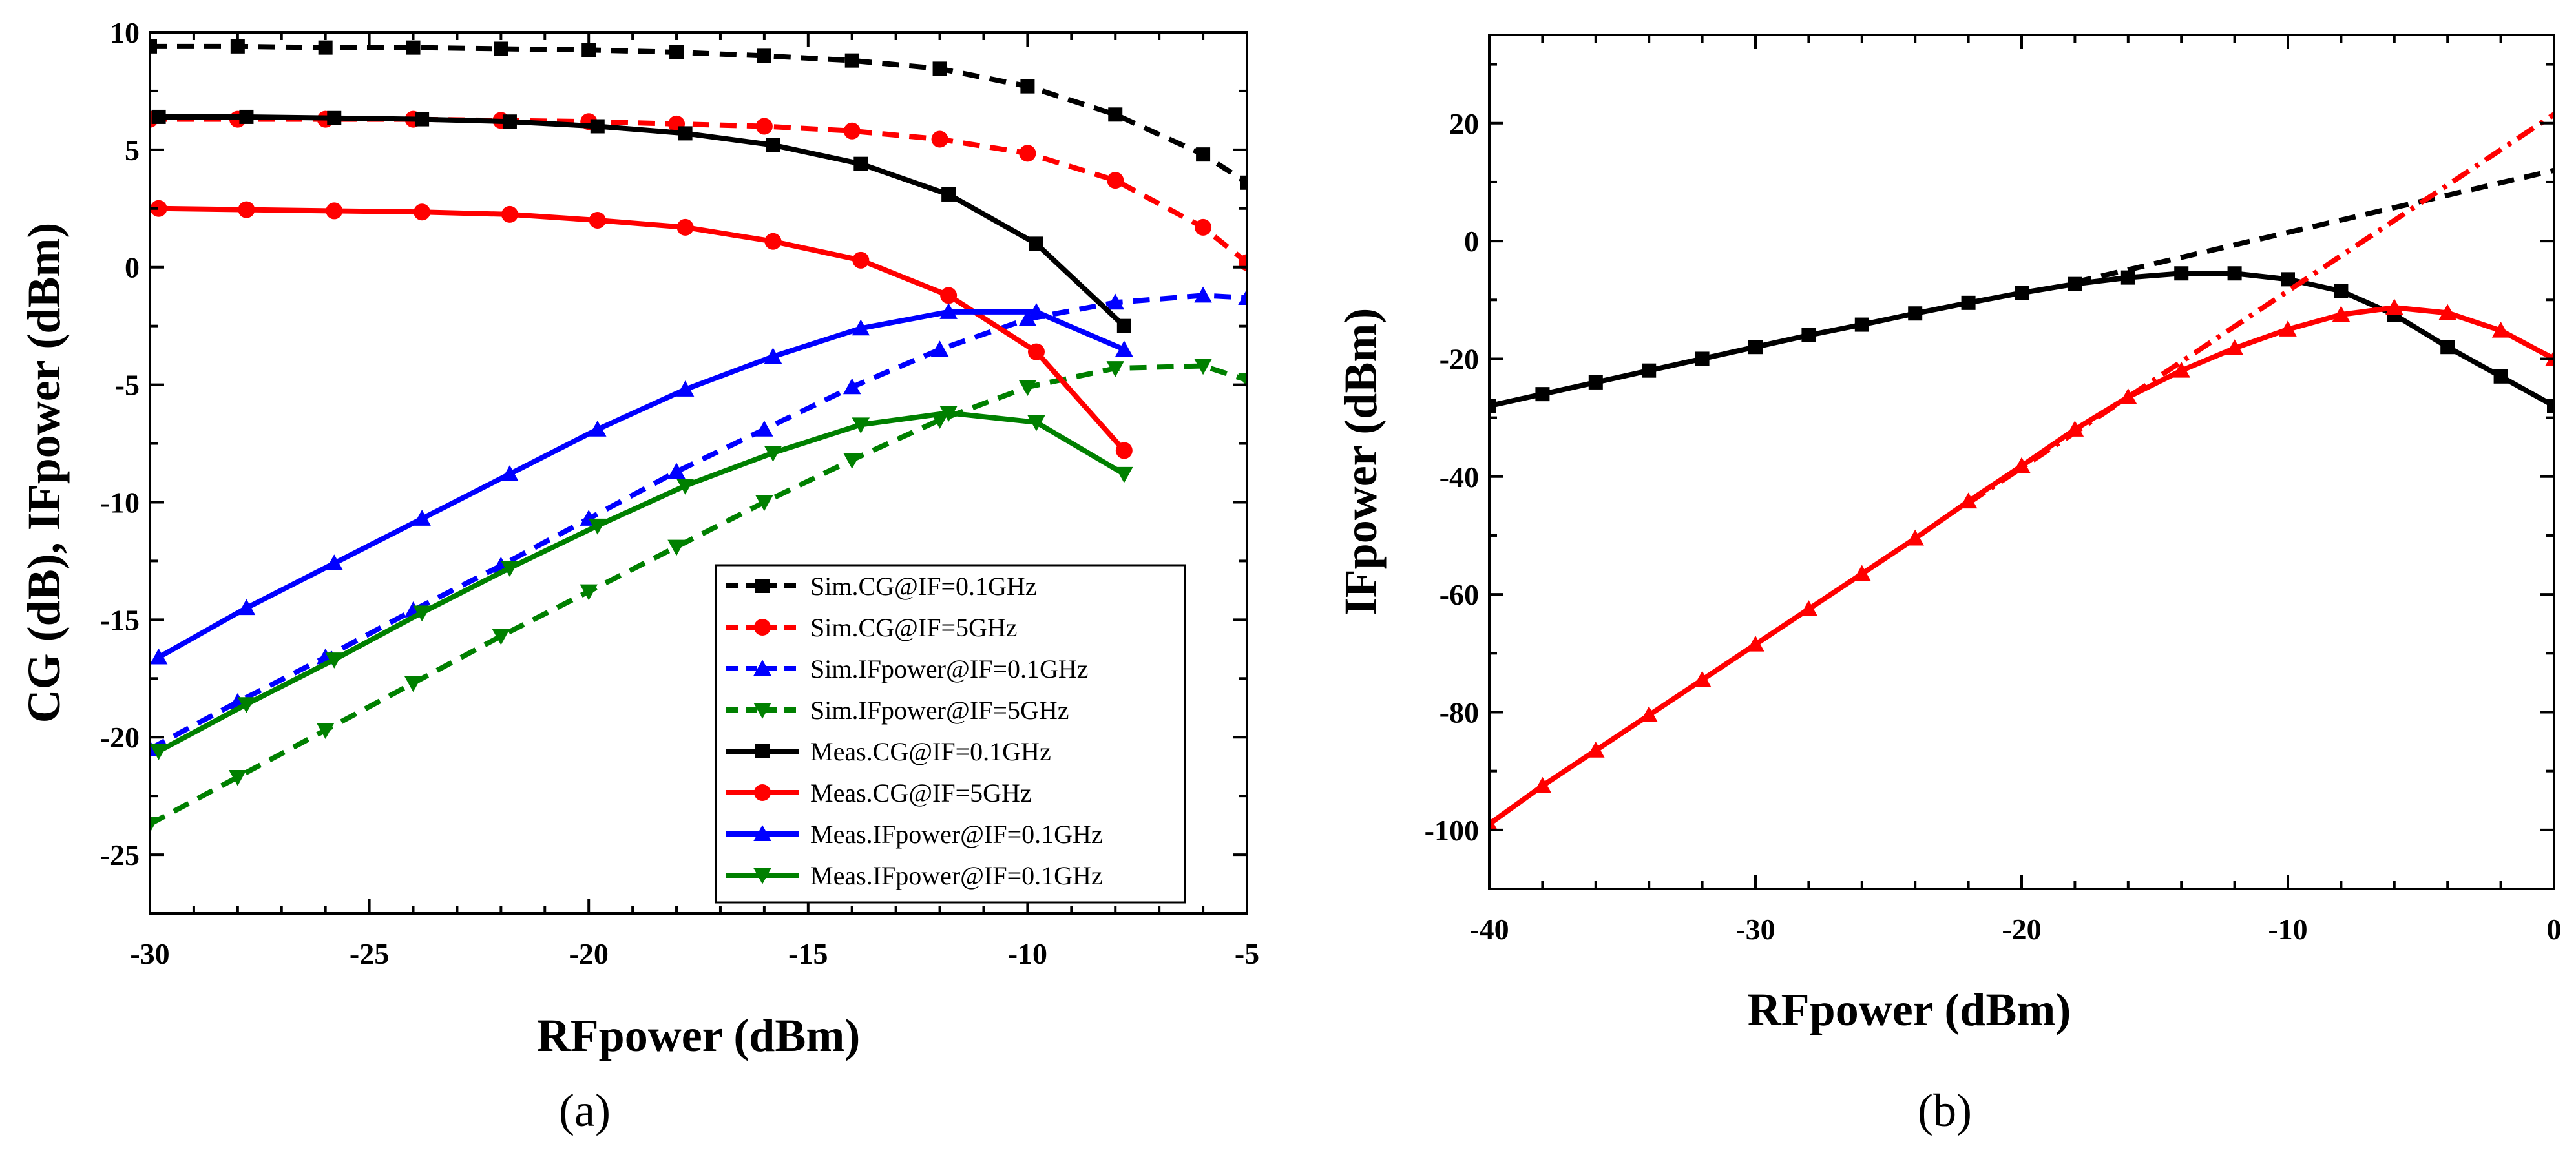  Describe the element at coordinates (120, 738) in the screenshot. I see `y-tick-label: -20` at that location.